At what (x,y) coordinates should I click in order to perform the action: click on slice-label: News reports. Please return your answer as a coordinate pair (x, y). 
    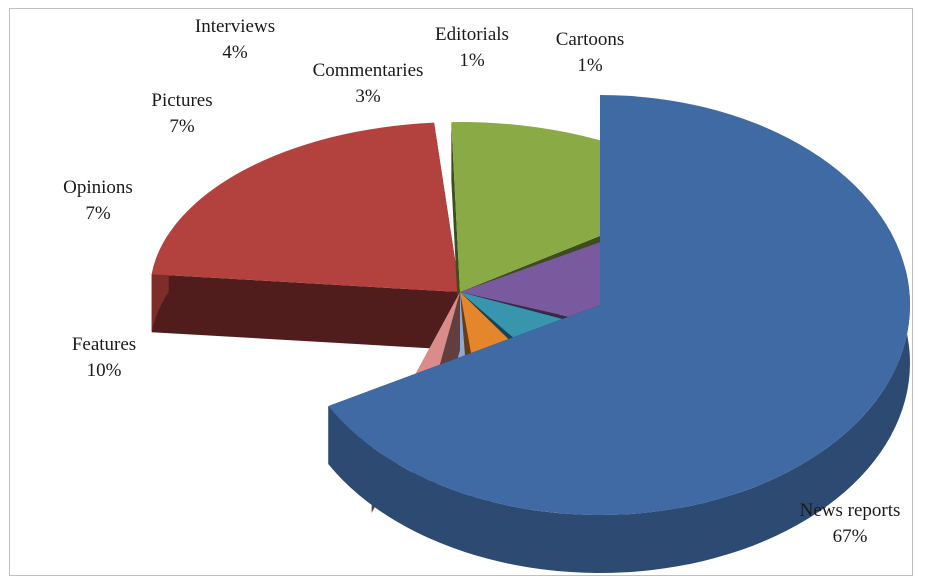
    Looking at the image, I should click on (850, 510).